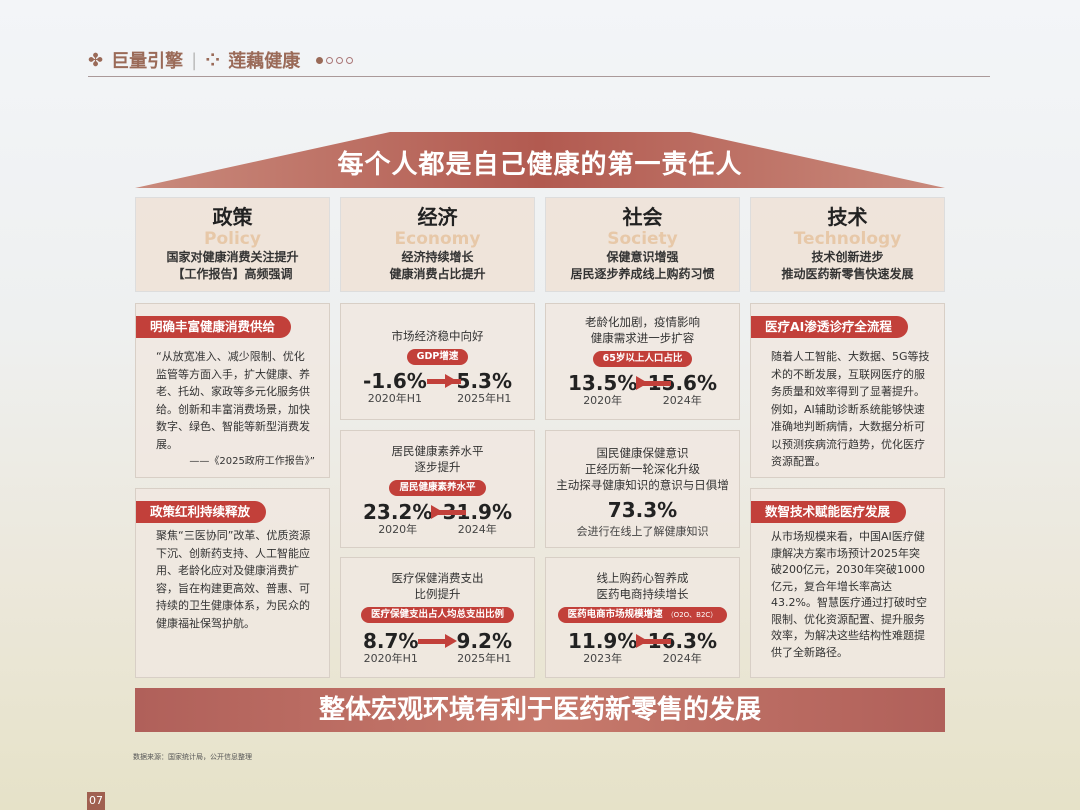 The image size is (1080, 810). What do you see at coordinates (642, 469) in the screenshot?
I see `stat-caption: 国民健康保健意识 正经历新一轮深化升级 主动探寻健康知识的意识与日俱增` at bounding box center [642, 469].